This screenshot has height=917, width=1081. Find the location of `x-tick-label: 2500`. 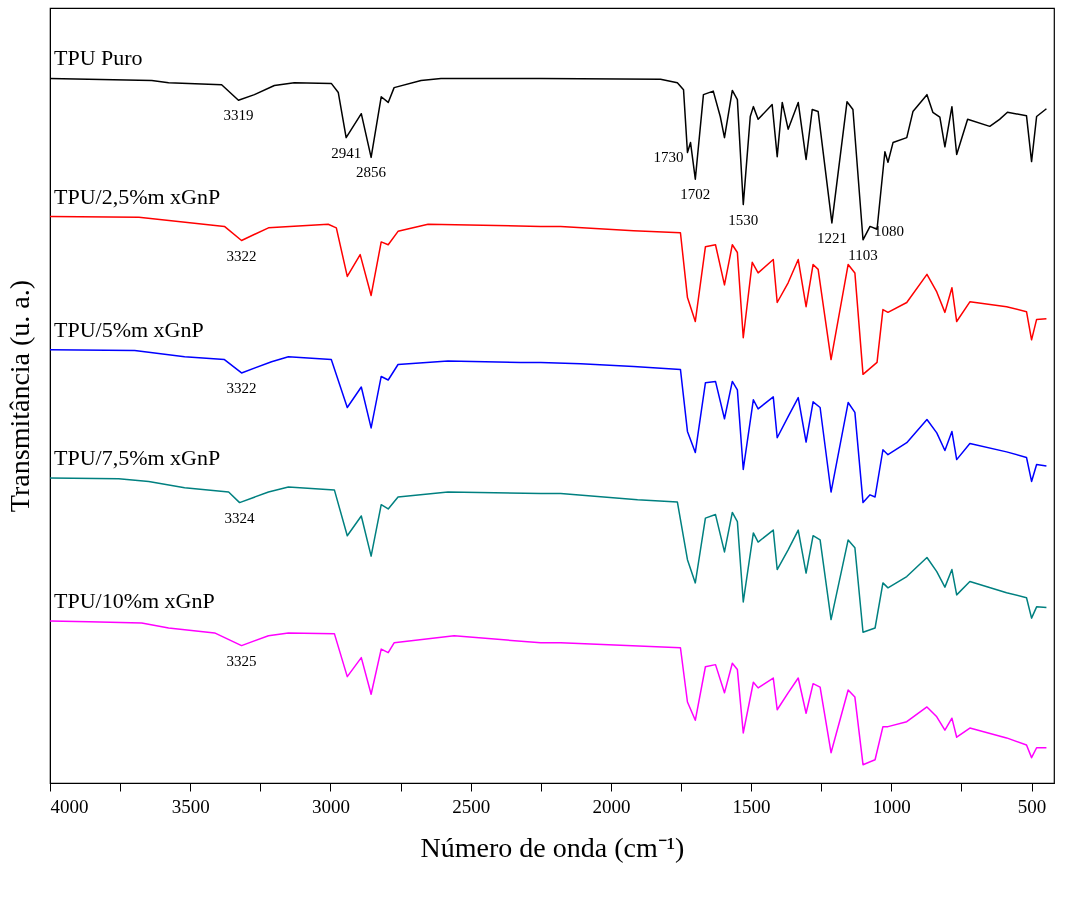

x-tick-label: 2500 is located at coordinates (471, 806).